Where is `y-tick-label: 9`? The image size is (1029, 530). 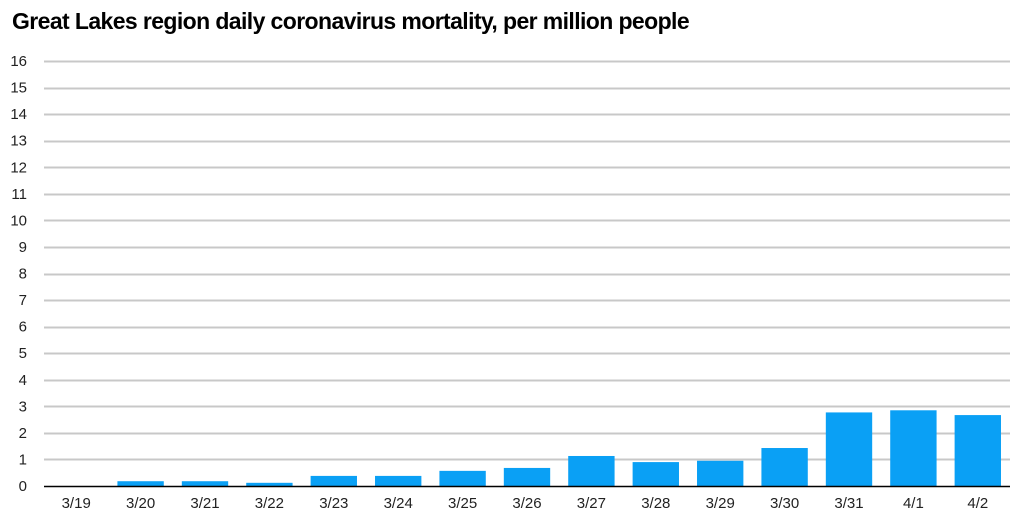 y-tick-label: 9 is located at coordinates (23, 247).